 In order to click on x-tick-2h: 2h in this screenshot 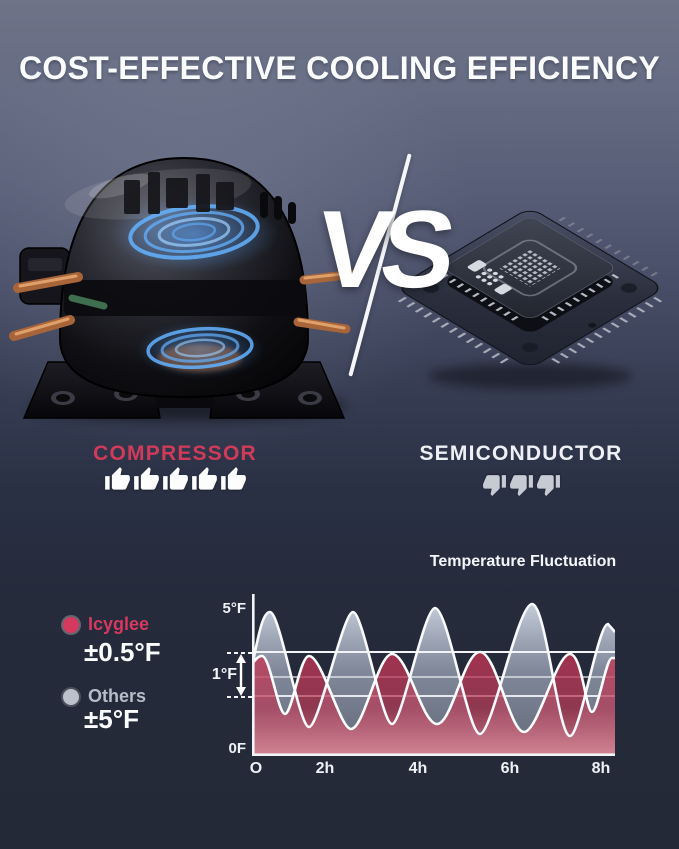, I will do `click(325, 768)`.